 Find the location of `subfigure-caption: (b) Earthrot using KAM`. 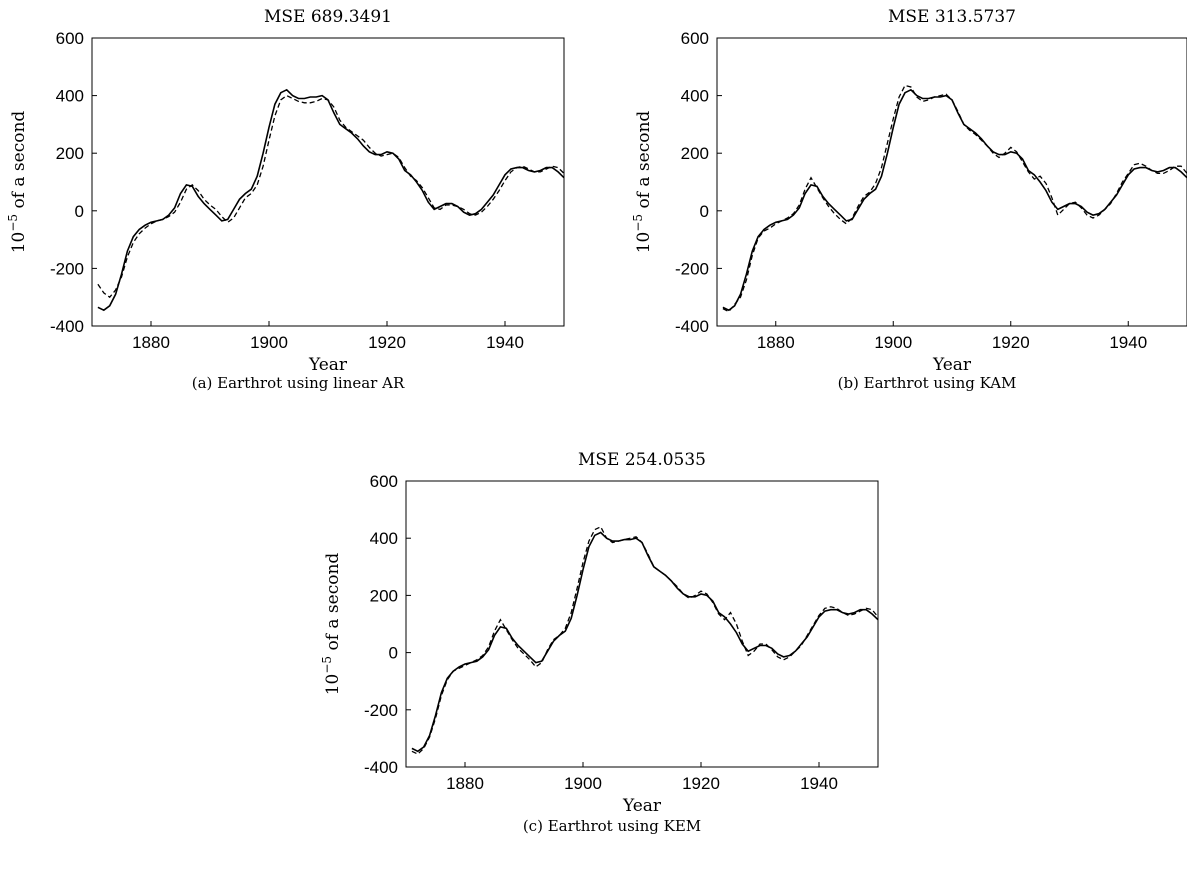

subfigure-caption: (b) Earthrot using KAM is located at coordinates (927, 383).